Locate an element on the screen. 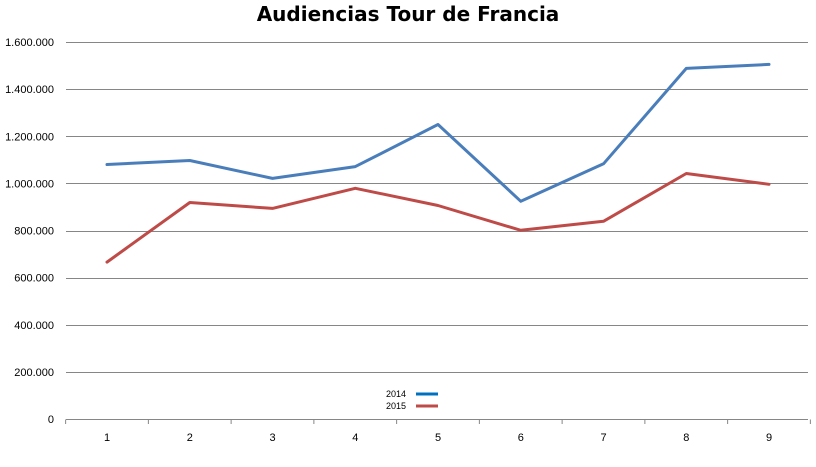 This screenshot has height=467, width=816. y-tick-label: 1.000.000 is located at coordinates (29, 184).